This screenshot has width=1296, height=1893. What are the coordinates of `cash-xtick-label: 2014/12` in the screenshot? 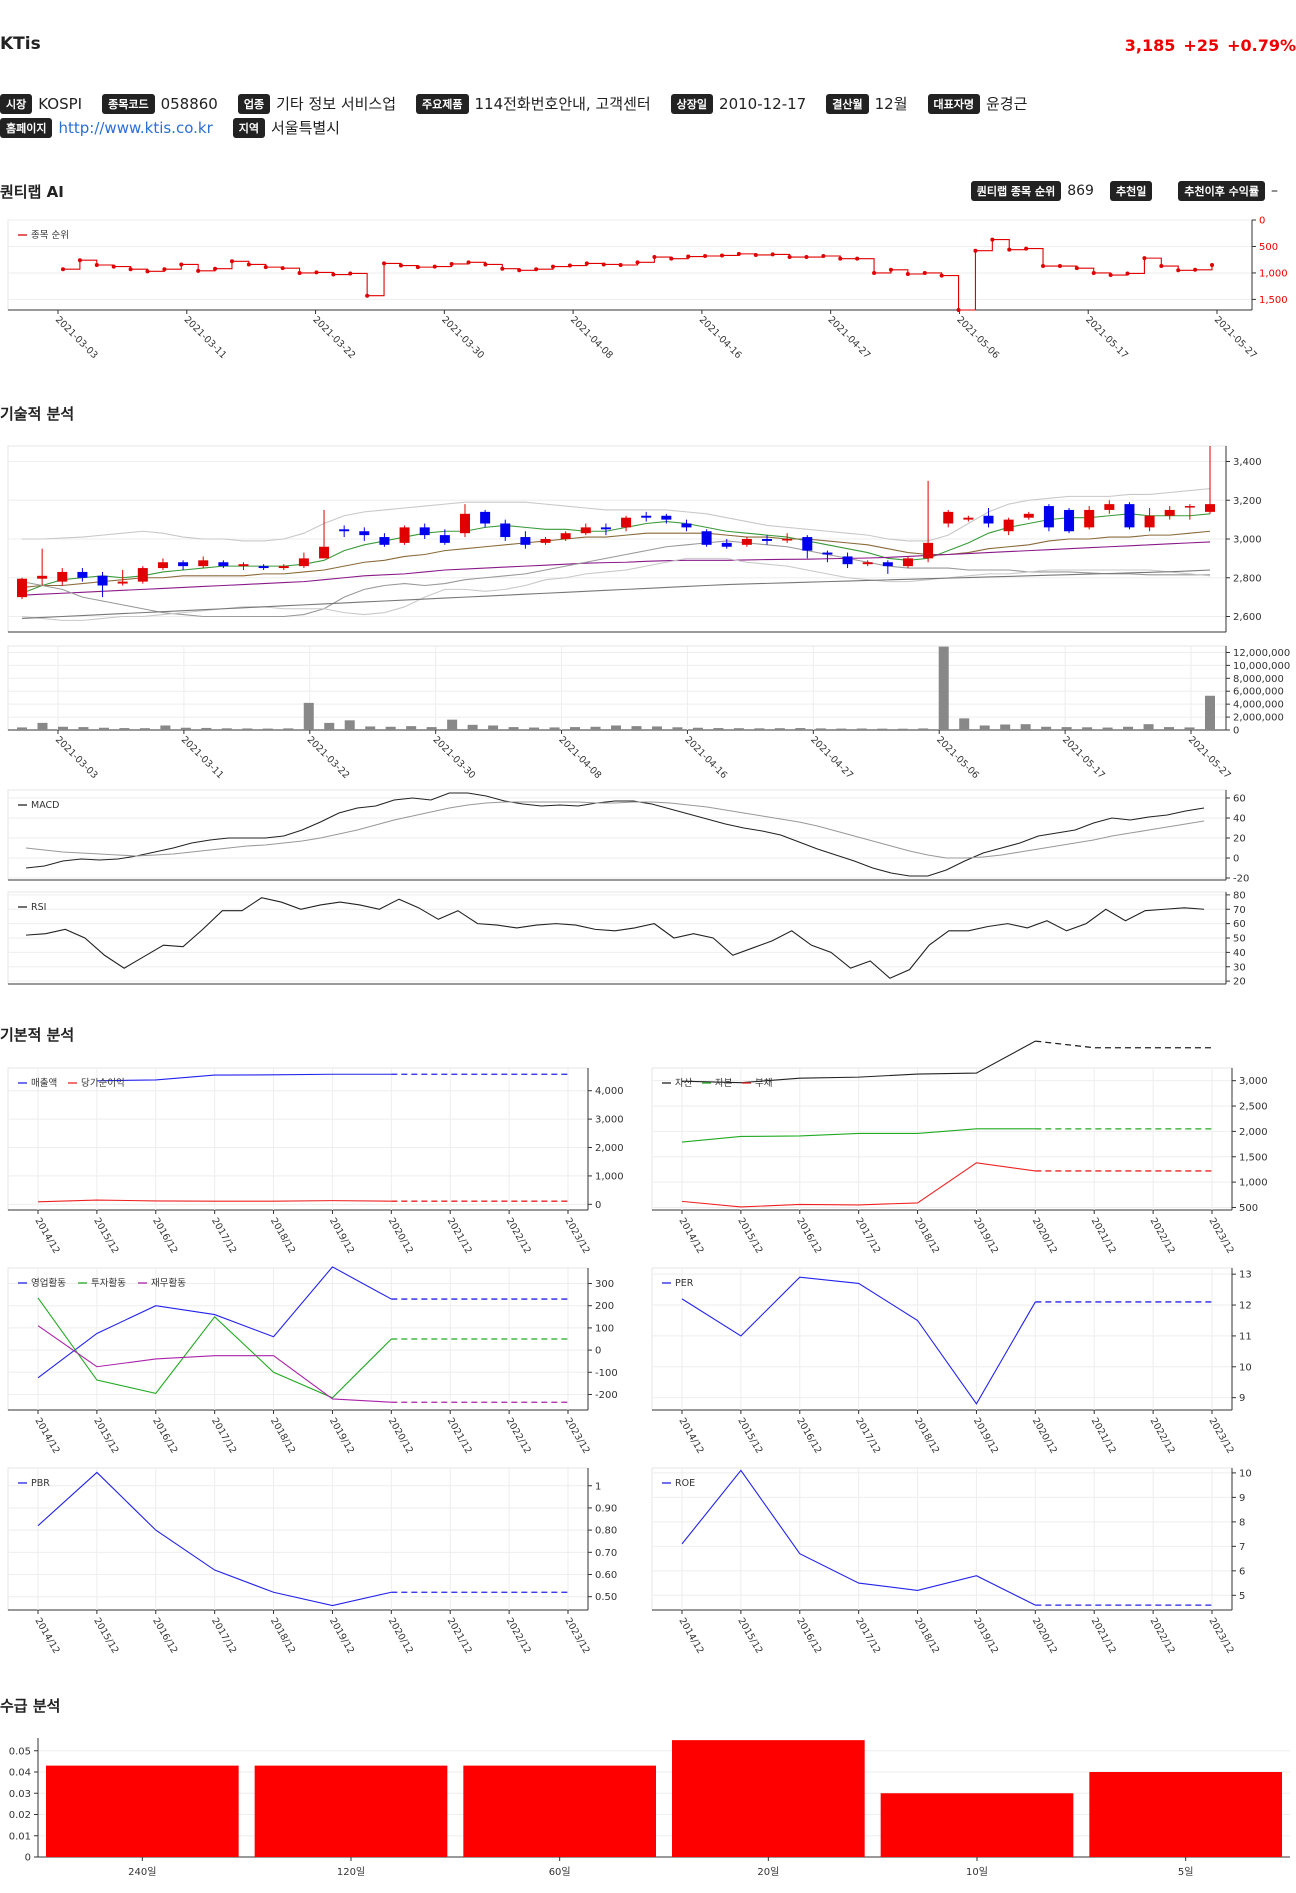 It's located at (46, 1436).